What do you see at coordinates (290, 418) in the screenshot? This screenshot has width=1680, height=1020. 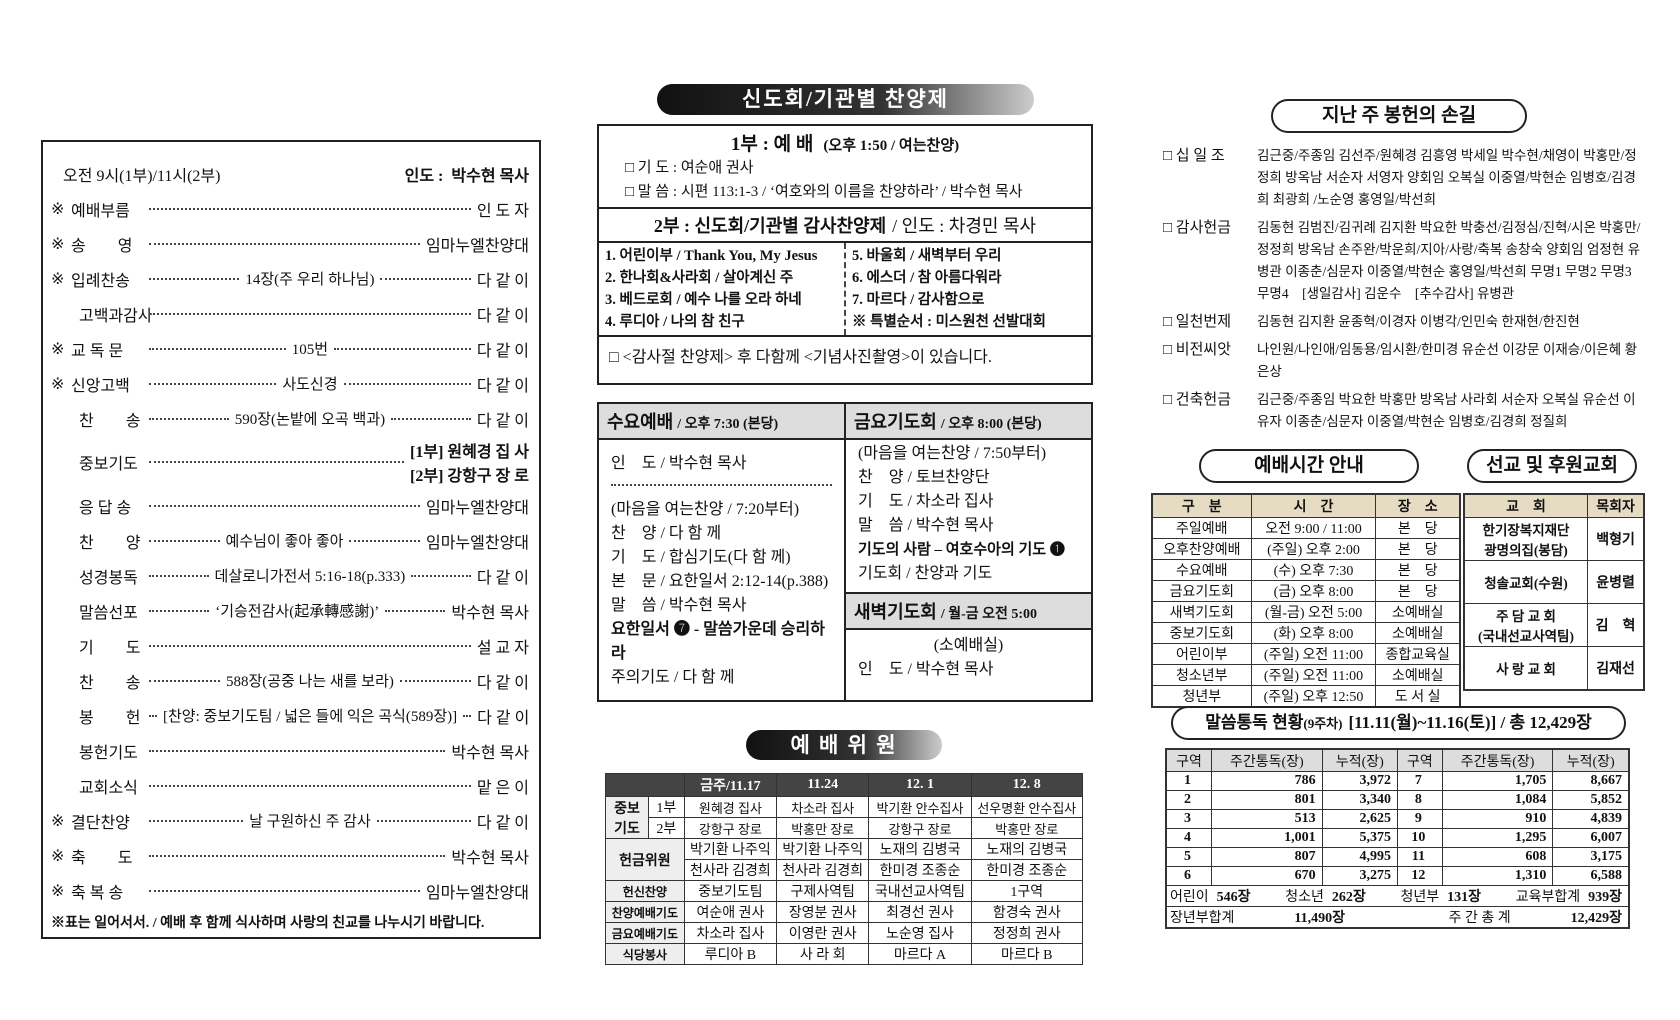 I see `order-item: 찬 송 590장(논밭에 오곡 백과) 다 같 이` at bounding box center [290, 418].